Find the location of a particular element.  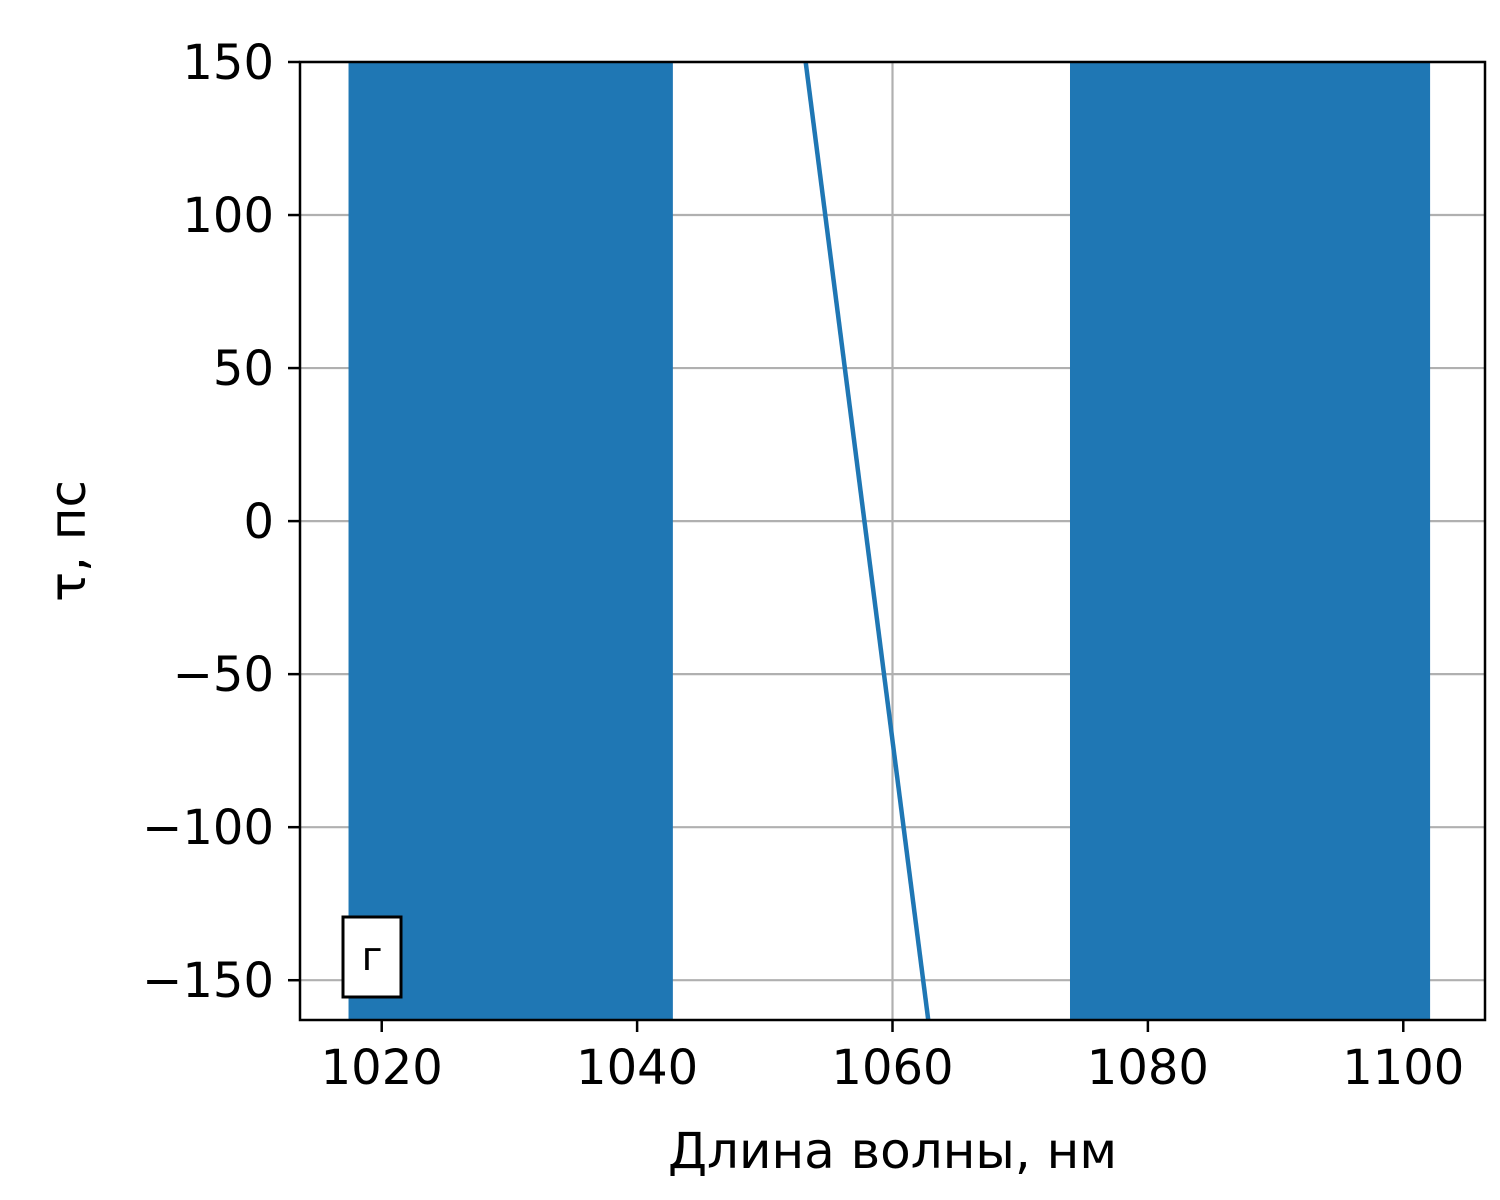

y-tick-label-5: 100 is located at coordinates (228, 216).